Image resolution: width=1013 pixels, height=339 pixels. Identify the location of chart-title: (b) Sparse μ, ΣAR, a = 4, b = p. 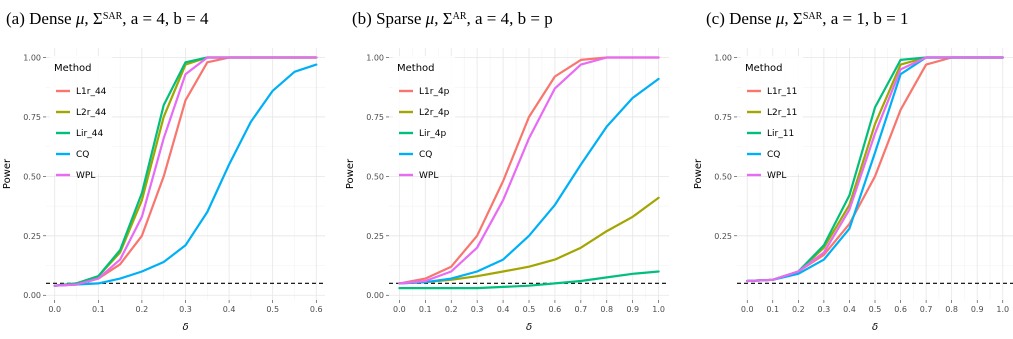
(452, 18).